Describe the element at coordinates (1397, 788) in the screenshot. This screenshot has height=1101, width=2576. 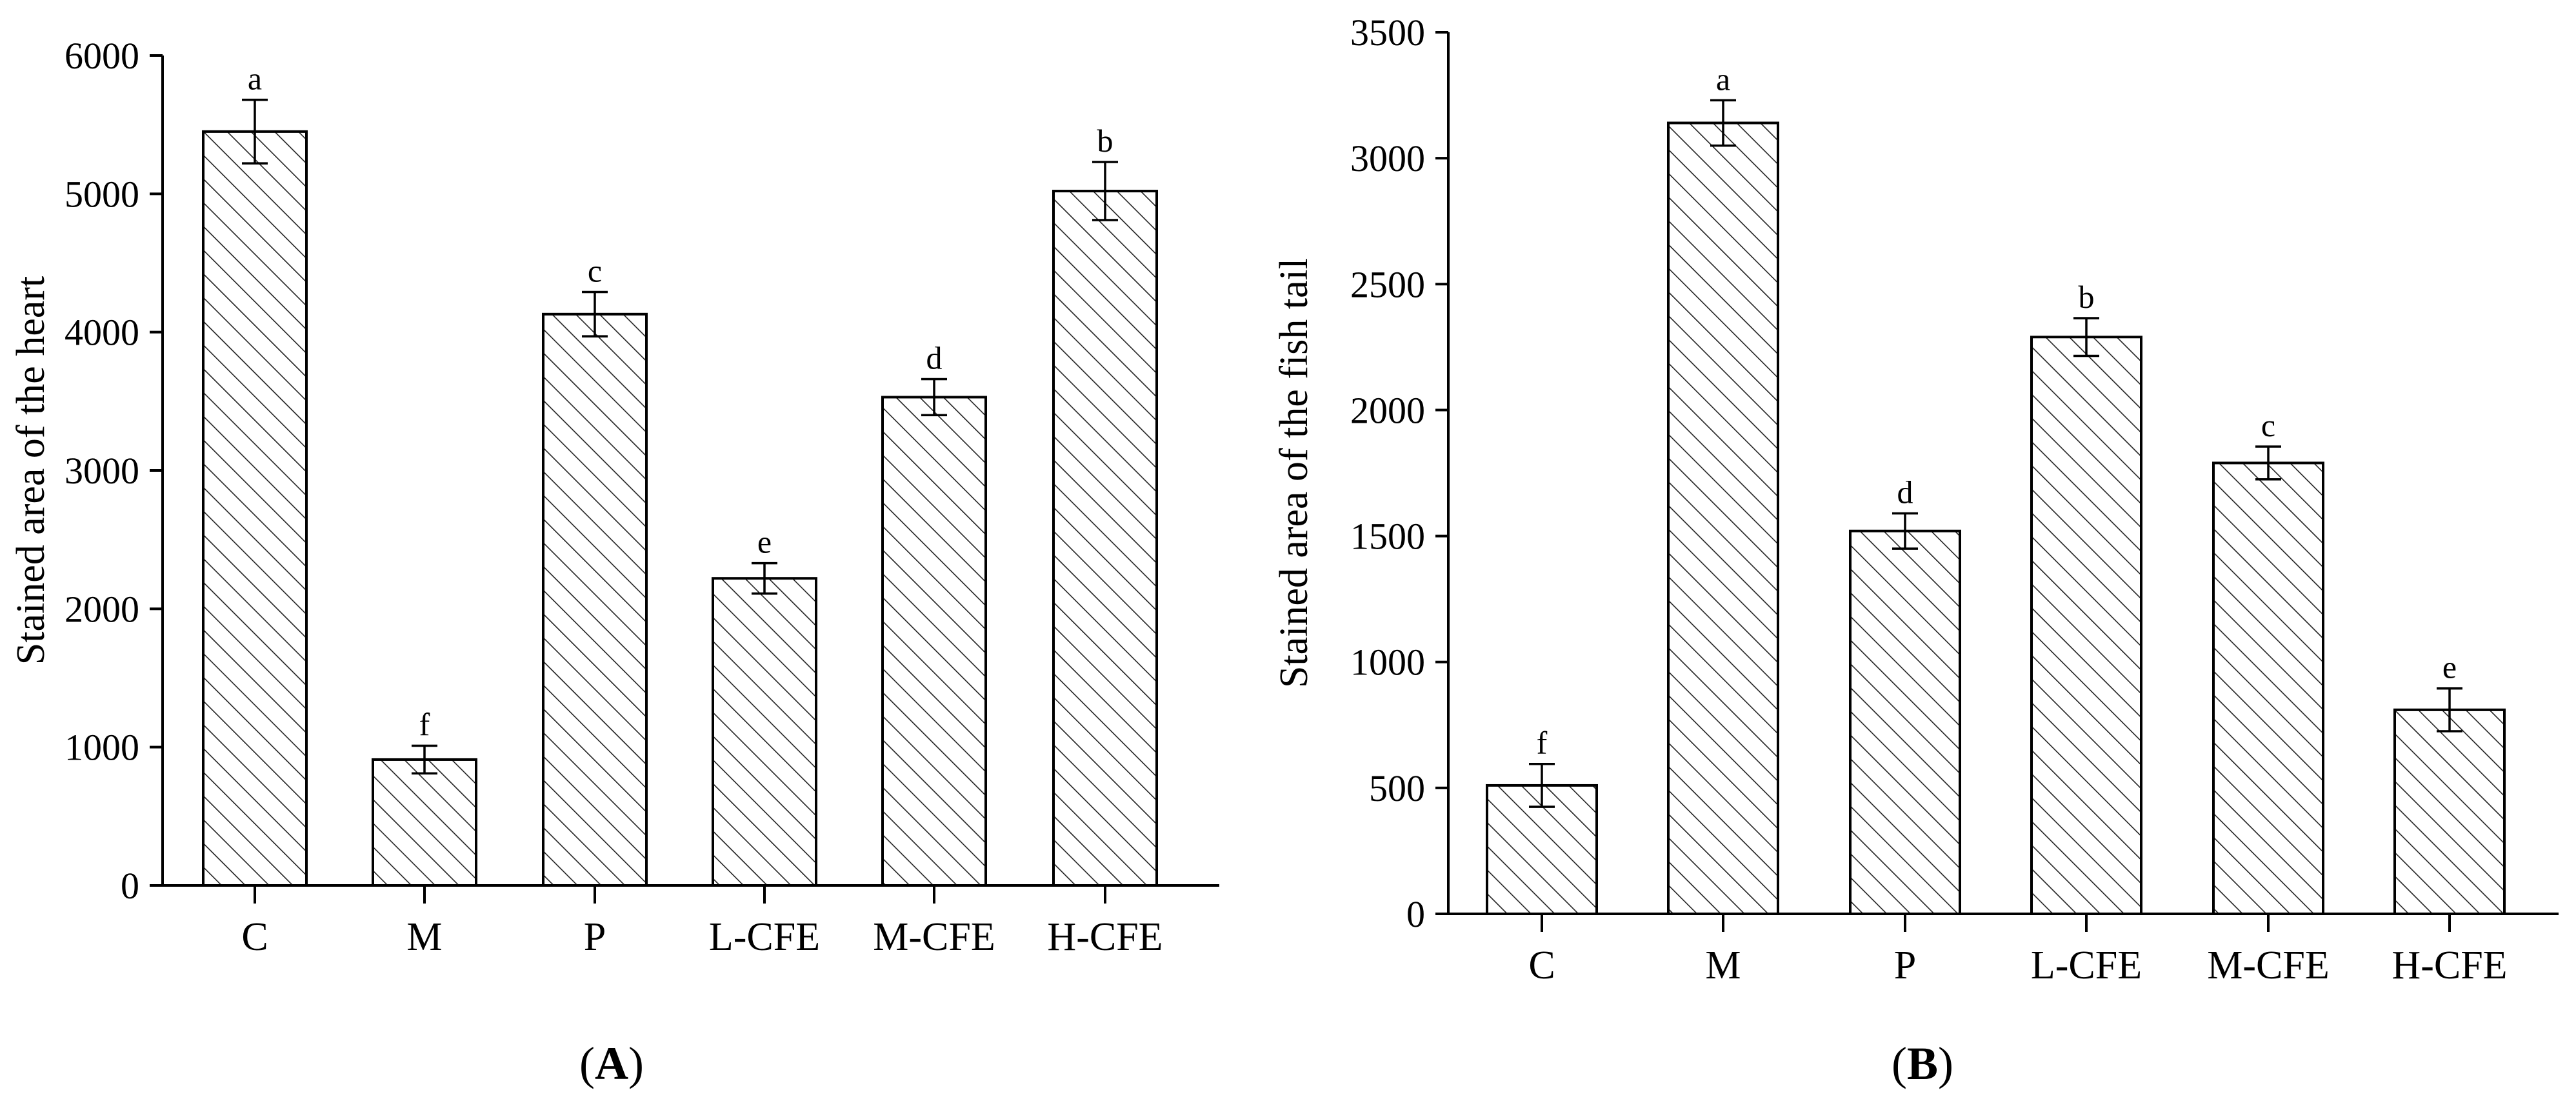
I see `y-tick-label: 500` at that location.